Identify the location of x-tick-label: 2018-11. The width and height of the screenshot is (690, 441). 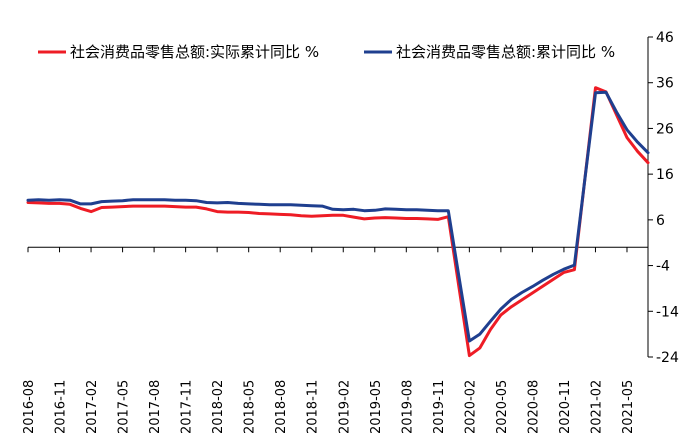
(313, 407).